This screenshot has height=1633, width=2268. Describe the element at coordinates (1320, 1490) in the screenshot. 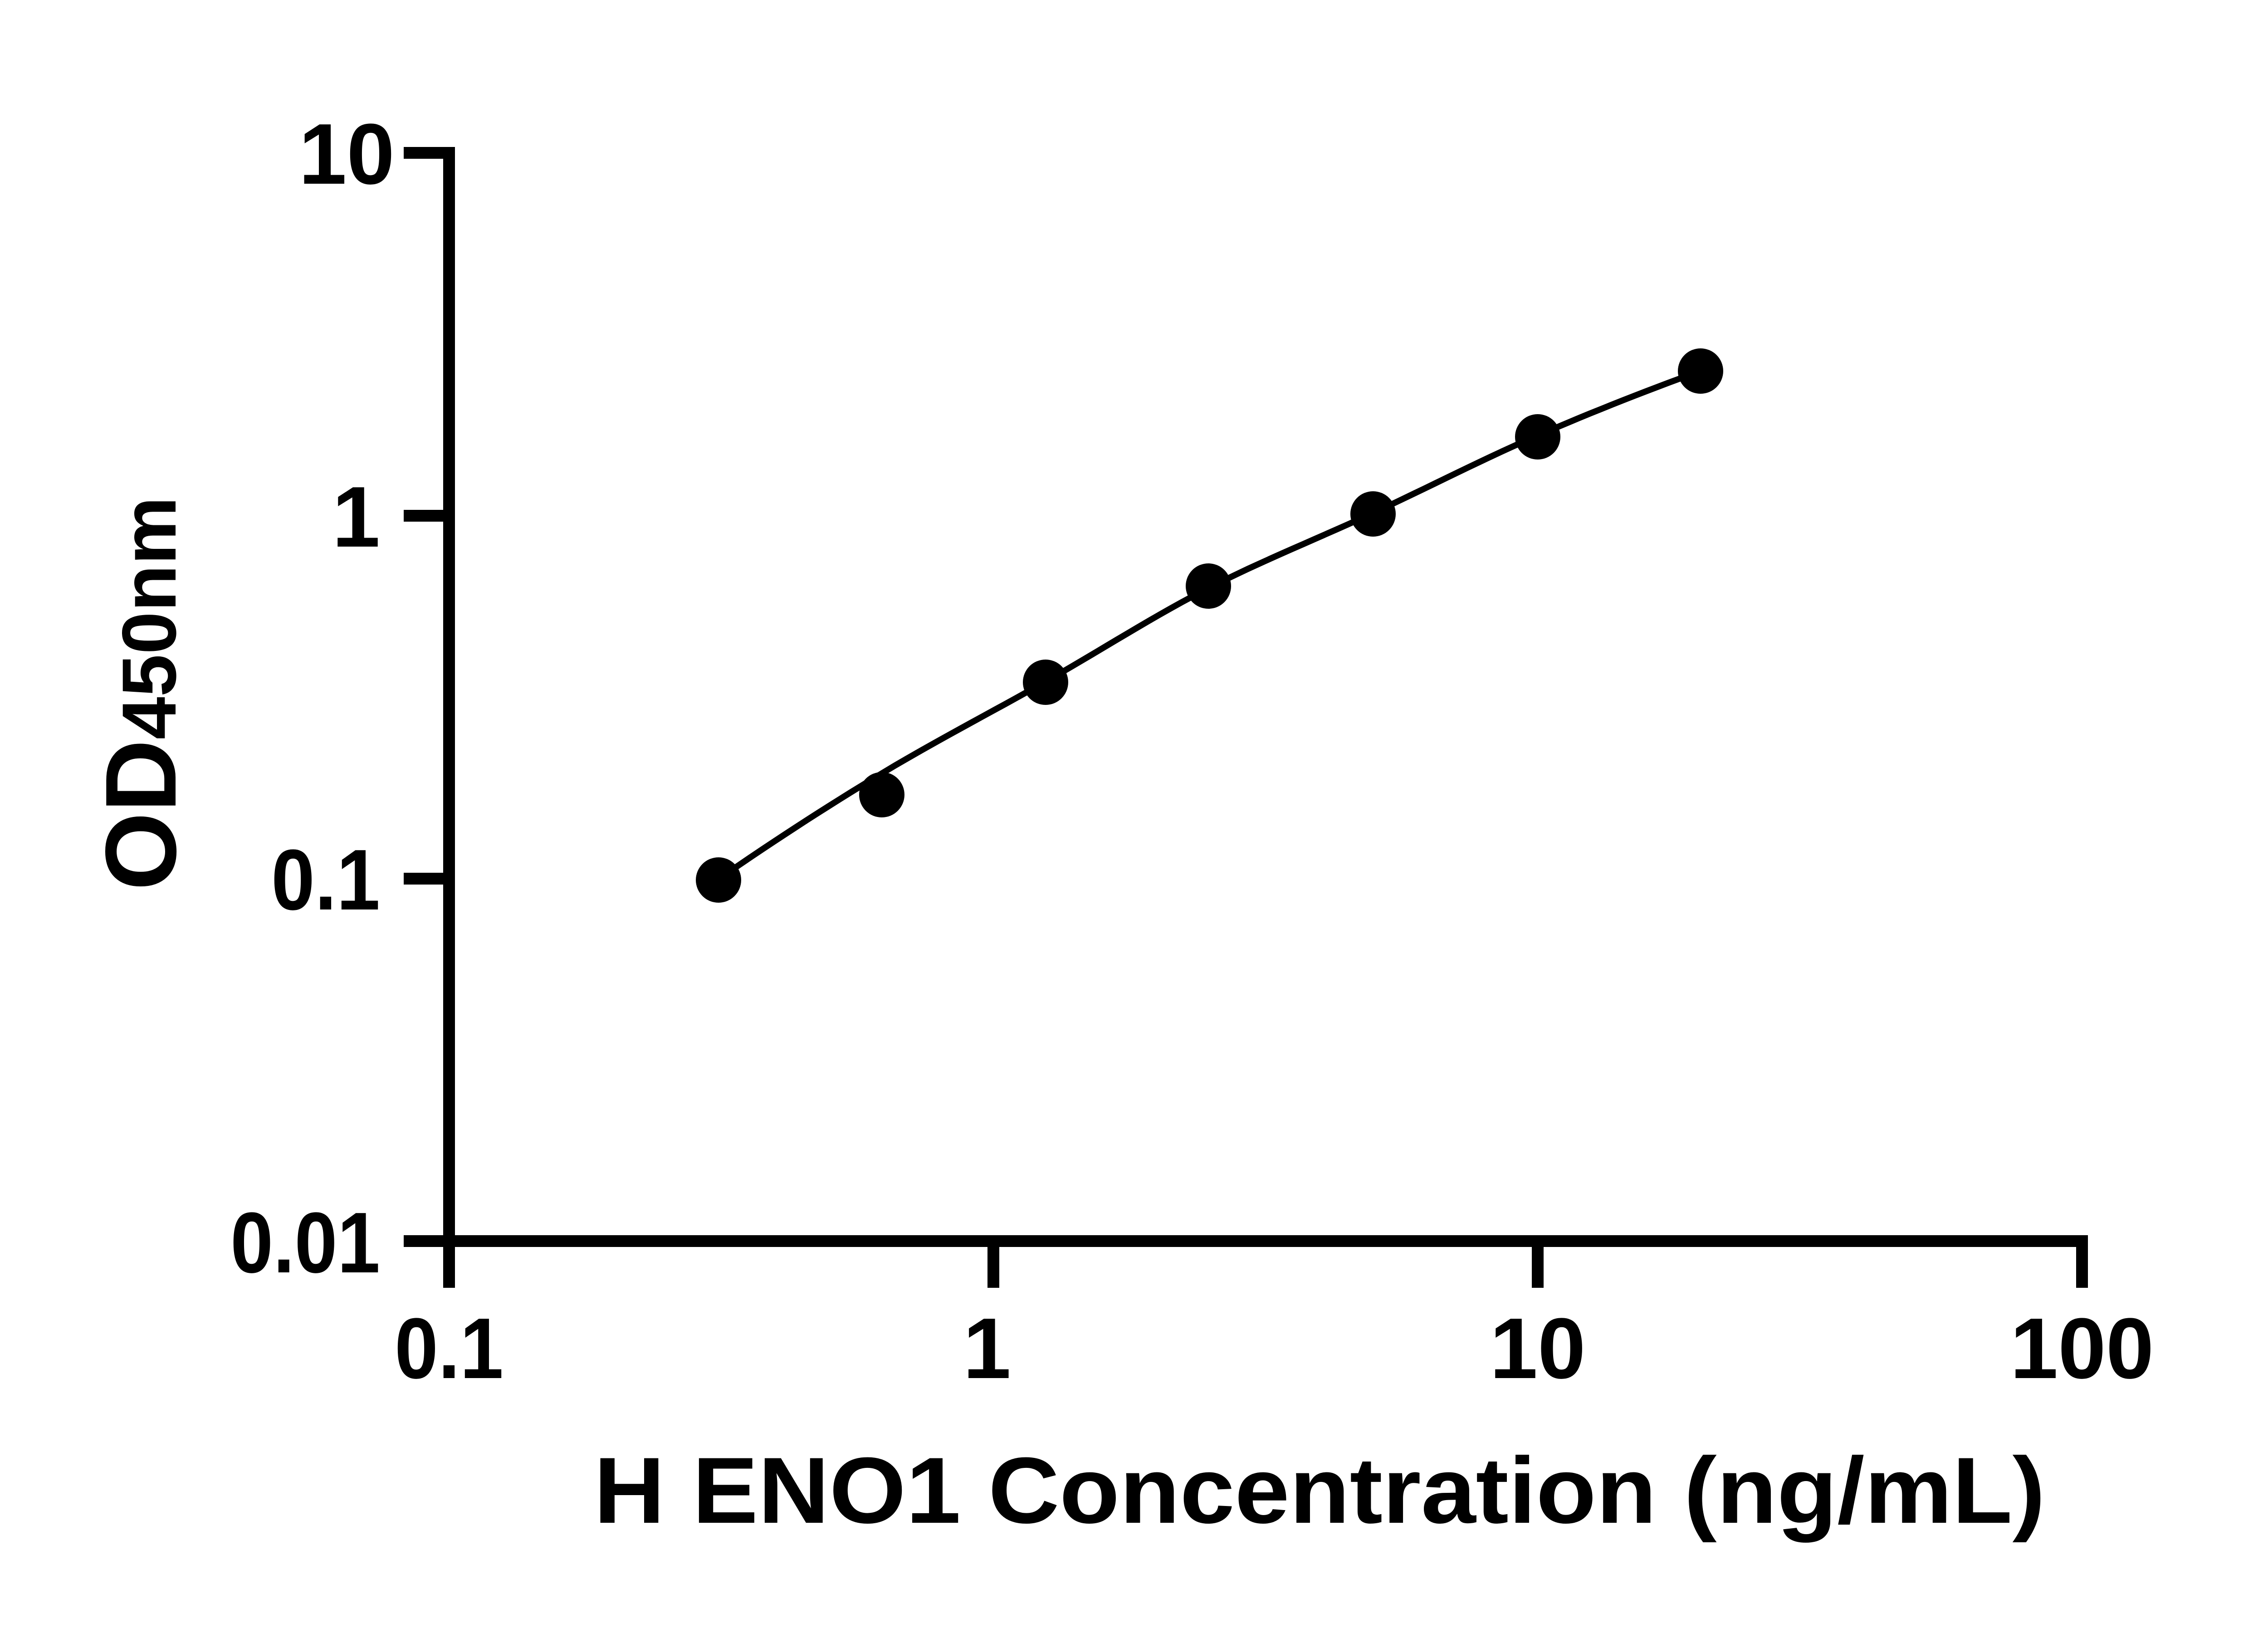

I see `svg-text: H ENO1 Concentration (ng/mL)` at that location.